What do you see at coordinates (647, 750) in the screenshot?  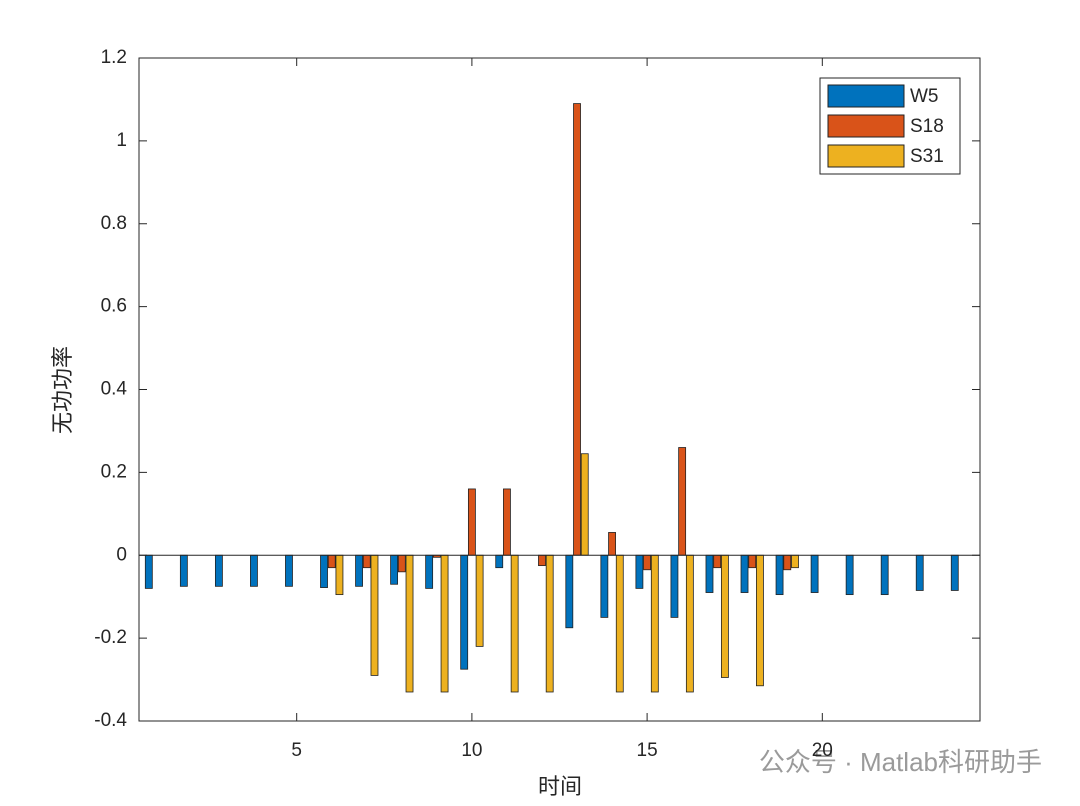 I see `x-tick-label: 15` at bounding box center [647, 750].